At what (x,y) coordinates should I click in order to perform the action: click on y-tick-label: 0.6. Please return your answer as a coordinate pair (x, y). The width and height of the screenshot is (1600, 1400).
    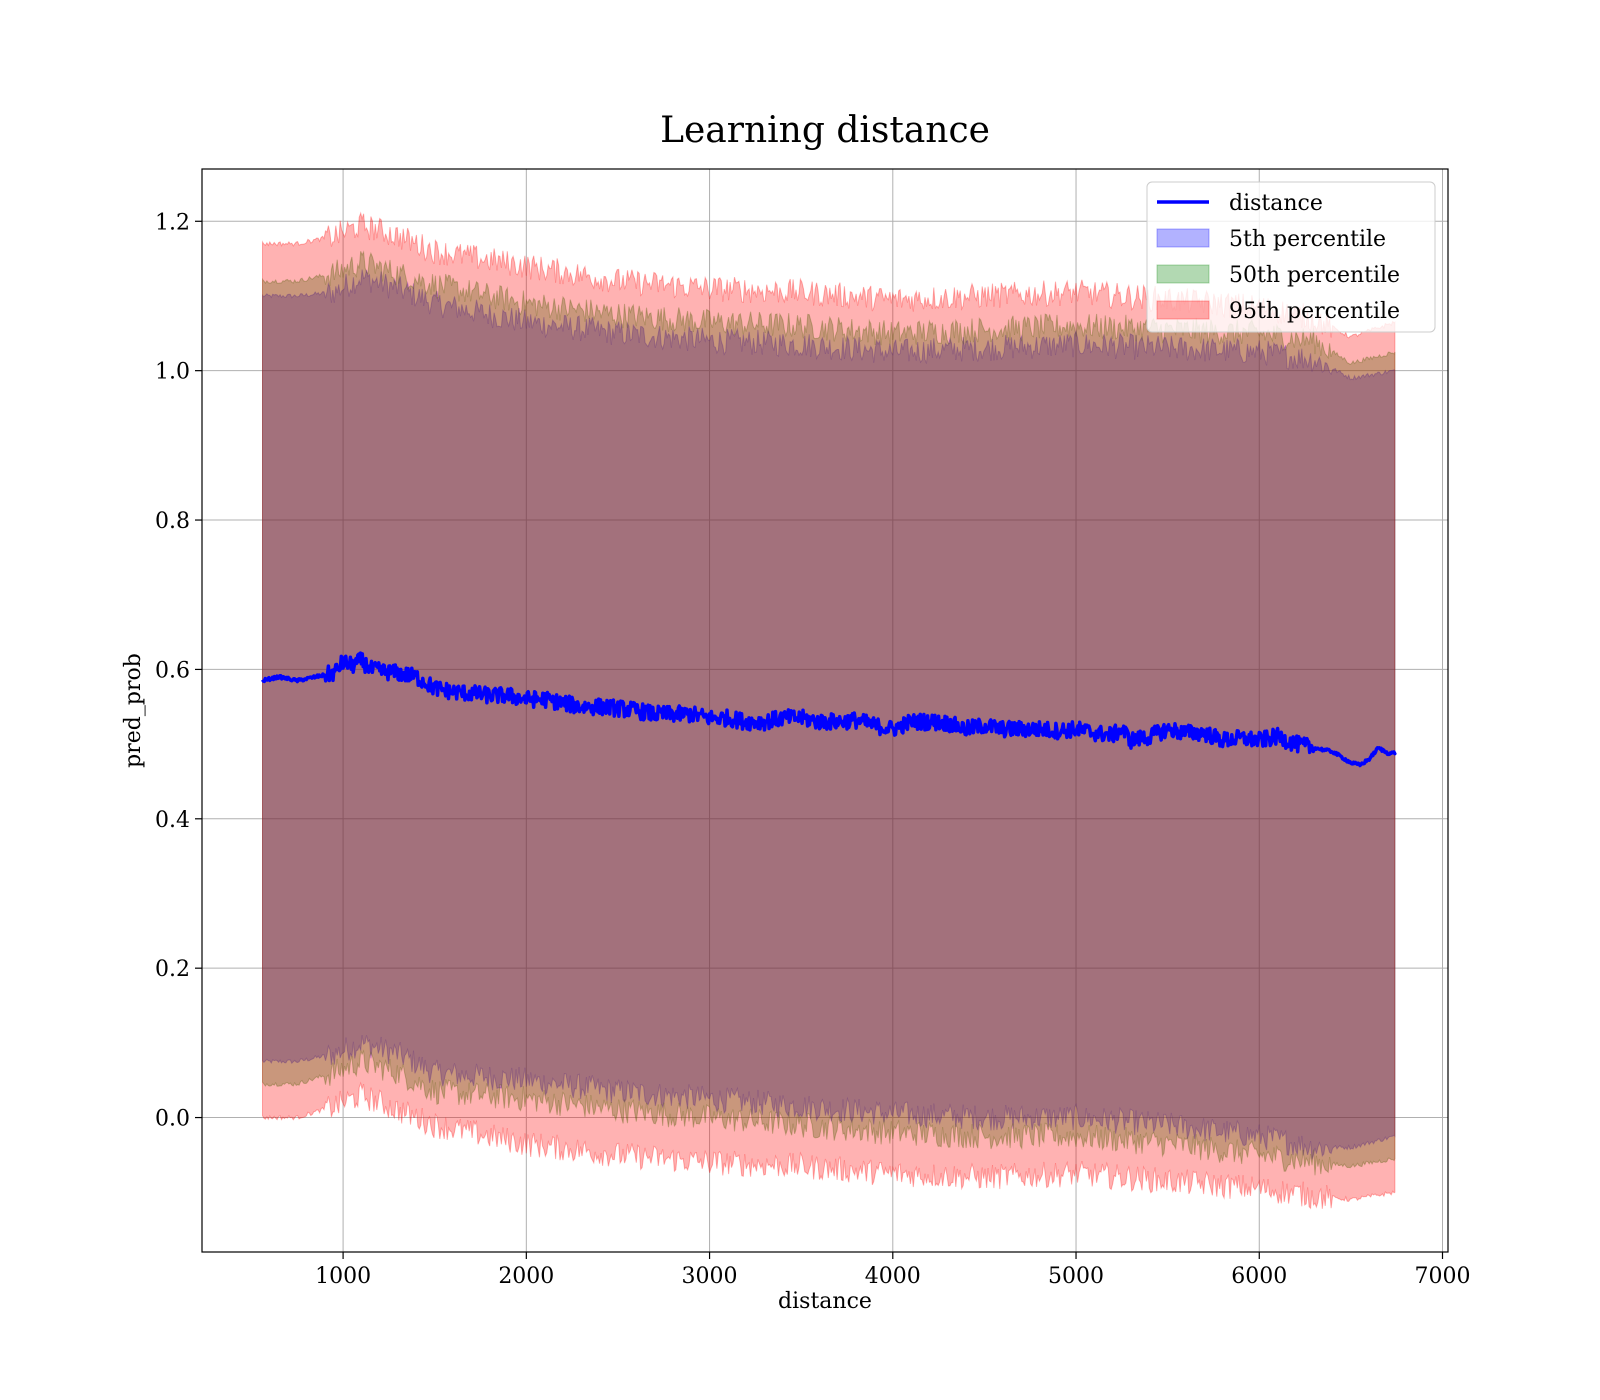
    Looking at the image, I should click on (172, 670).